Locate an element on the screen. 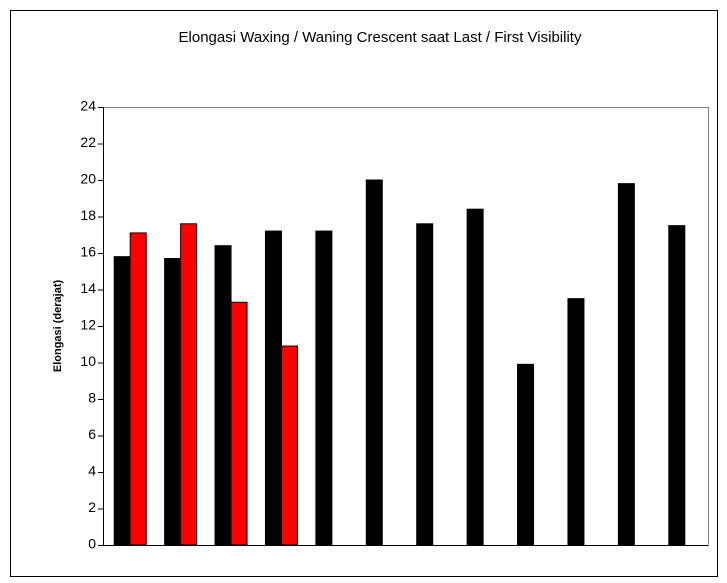 The width and height of the screenshot is (727, 583). y-axis-label: Elongasi (derajat) is located at coordinates (58, 326).